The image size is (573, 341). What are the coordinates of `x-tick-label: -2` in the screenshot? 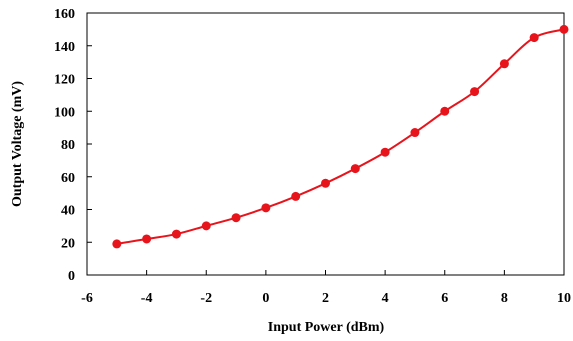 It's located at (206, 298).